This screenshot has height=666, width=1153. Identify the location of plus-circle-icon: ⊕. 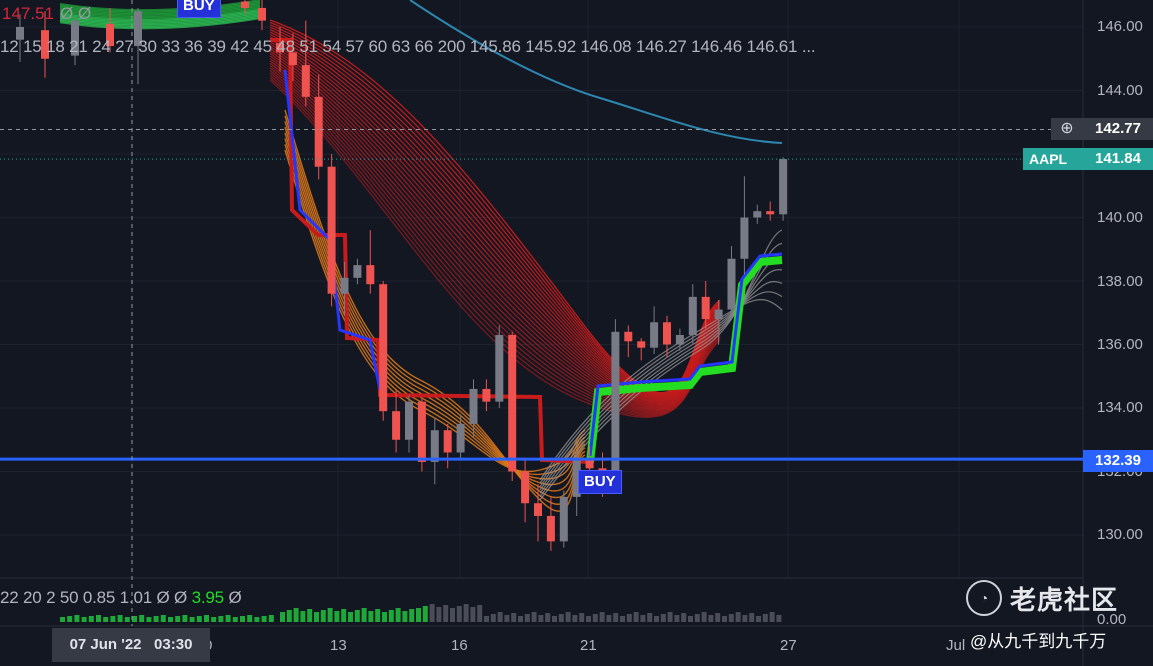
(1067, 128).